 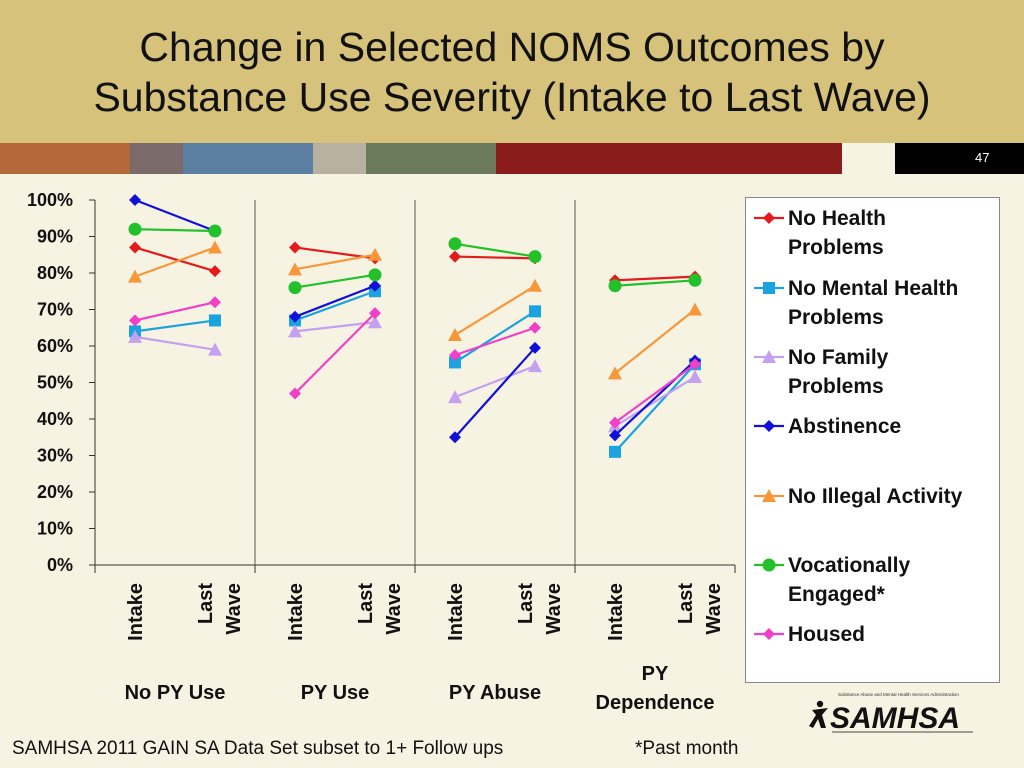 What do you see at coordinates (769, 426) in the screenshot?
I see `legend-marker-abstinence` at bounding box center [769, 426].